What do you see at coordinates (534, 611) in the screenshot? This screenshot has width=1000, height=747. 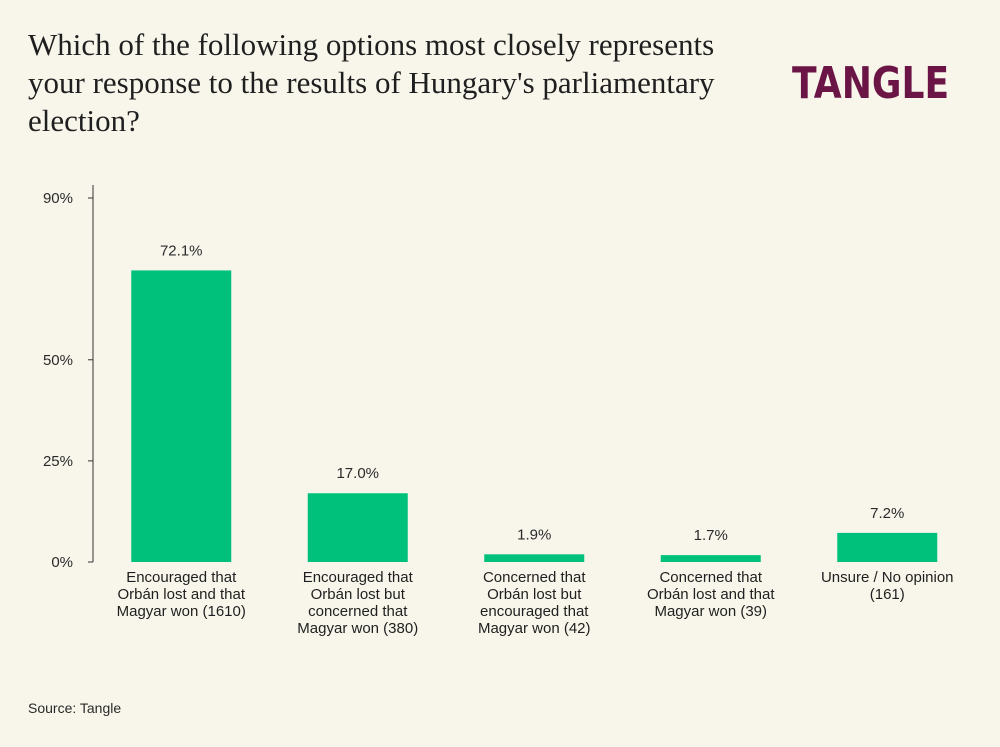 I see `x-tick-label: encouraged that` at bounding box center [534, 611].